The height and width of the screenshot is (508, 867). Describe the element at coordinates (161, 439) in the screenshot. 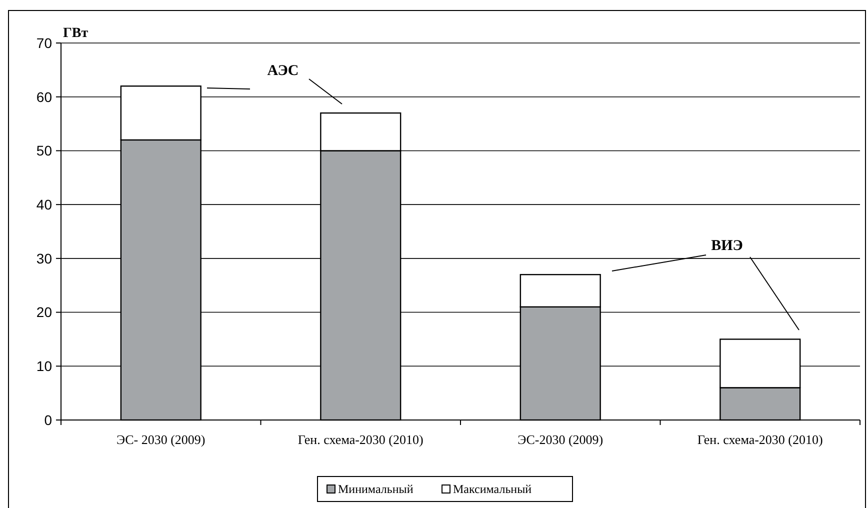

I see `x-tick-label: ЭС- 2030 (2009)` at that location.